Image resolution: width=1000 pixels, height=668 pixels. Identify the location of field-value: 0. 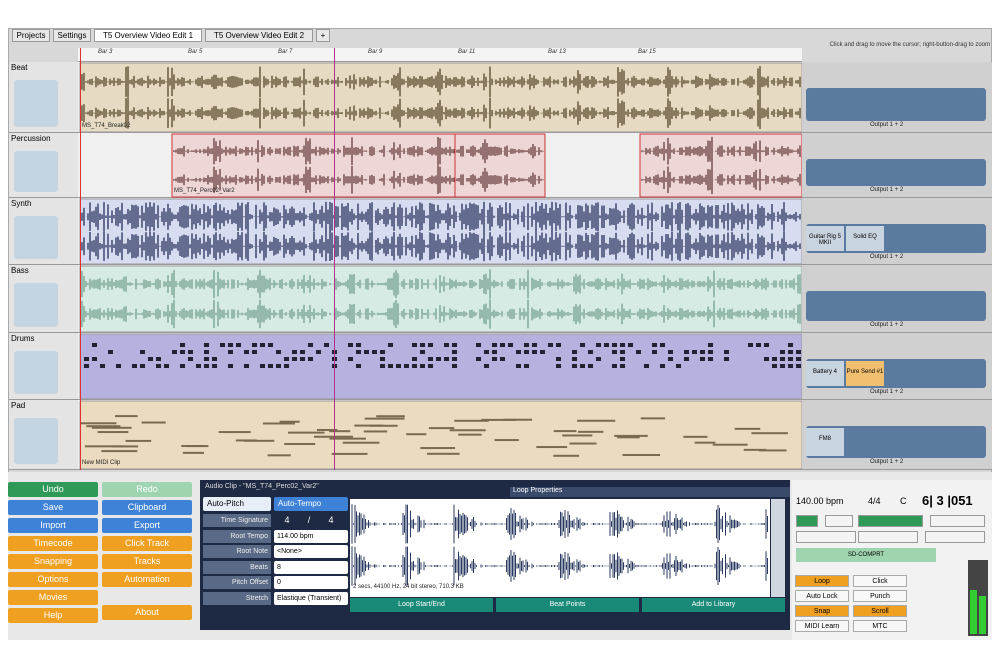
(311, 582).